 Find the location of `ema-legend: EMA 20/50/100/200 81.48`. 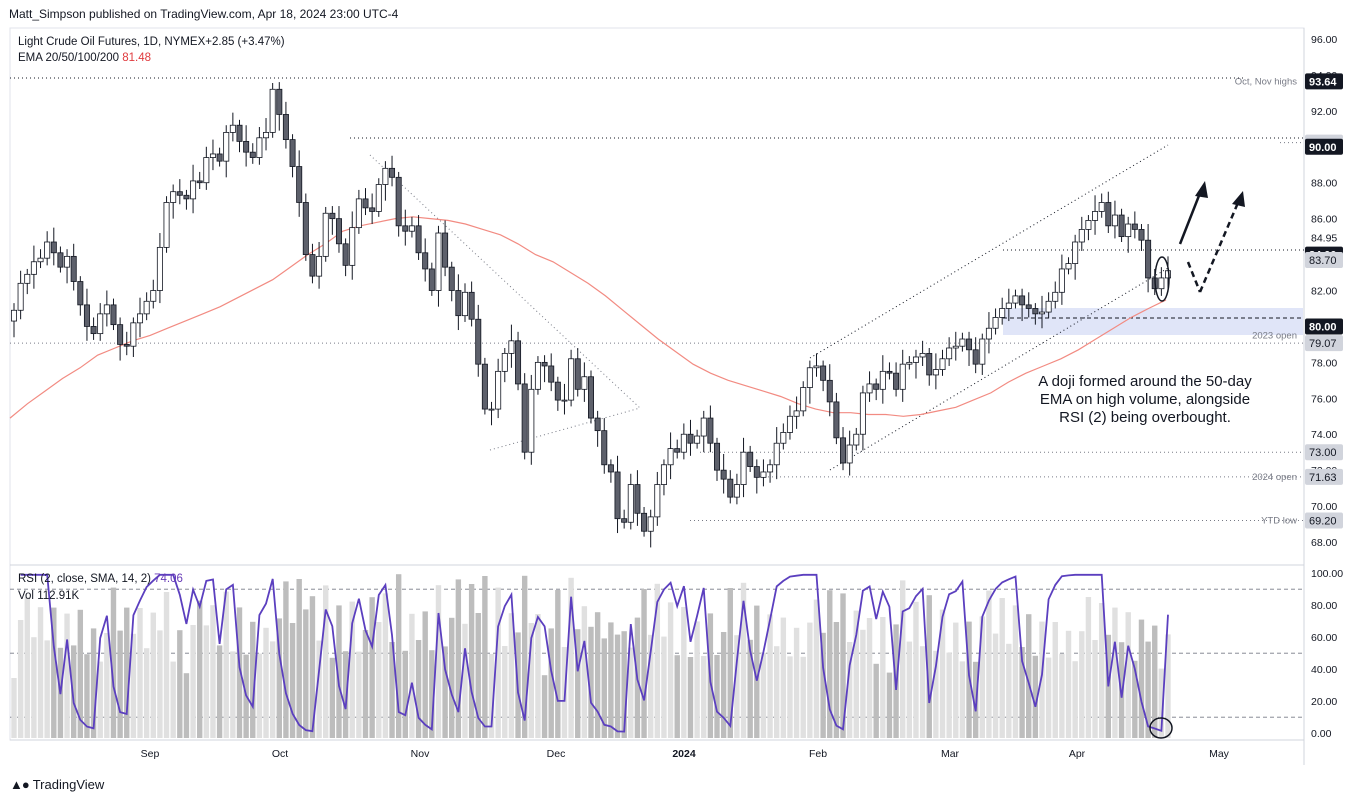

ema-legend: EMA 20/50/100/200 81.48 is located at coordinates (84, 58).